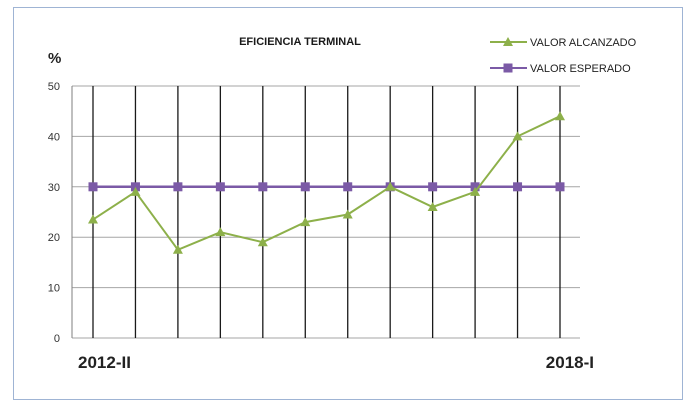 This screenshot has width=688, height=404. Describe the element at coordinates (508, 41) in the screenshot. I see `legend-triangle-marker` at that location.